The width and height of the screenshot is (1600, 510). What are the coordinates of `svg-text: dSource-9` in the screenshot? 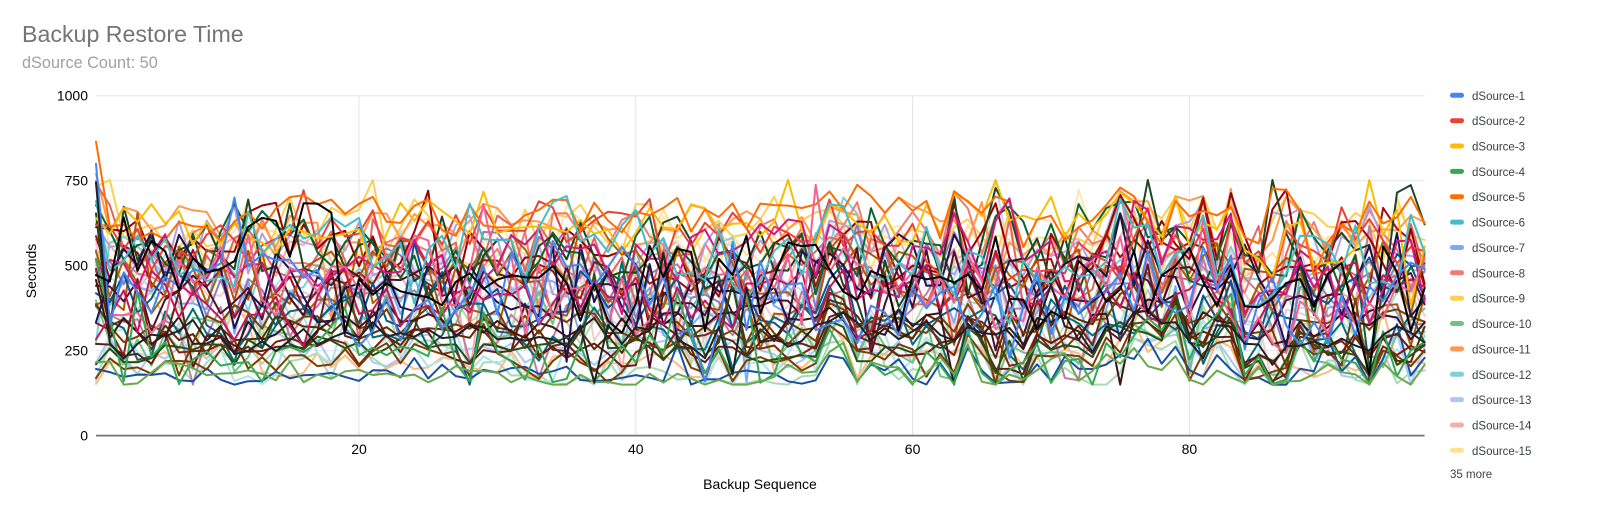 It's located at (1498, 300).